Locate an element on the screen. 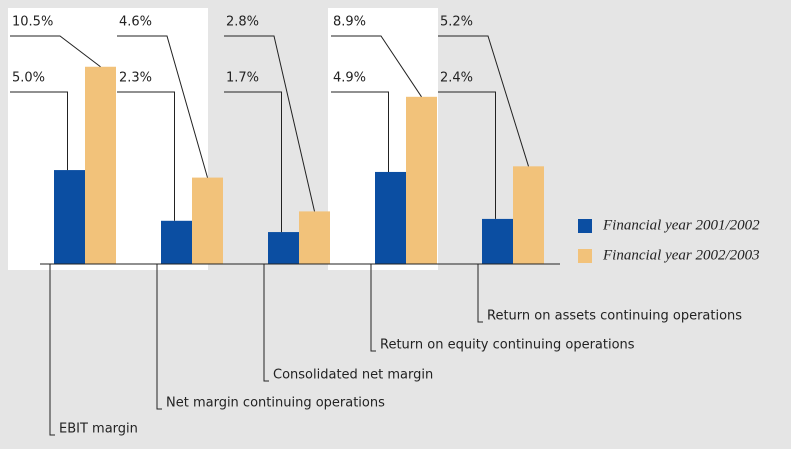 Image resolution: width=791 pixels, height=449 pixels. value-label: 4.6% is located at coordinates (135, 22).